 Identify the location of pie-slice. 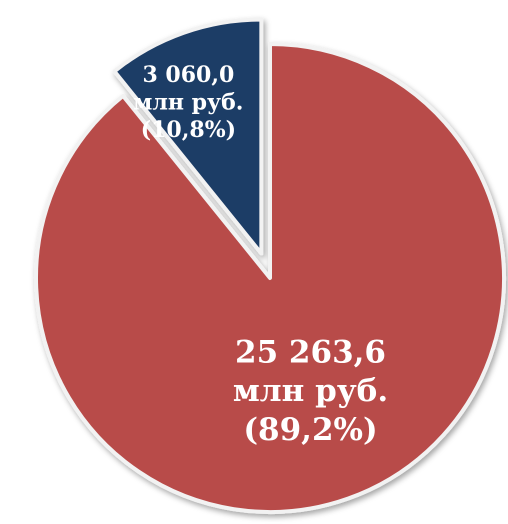
(188, 136).